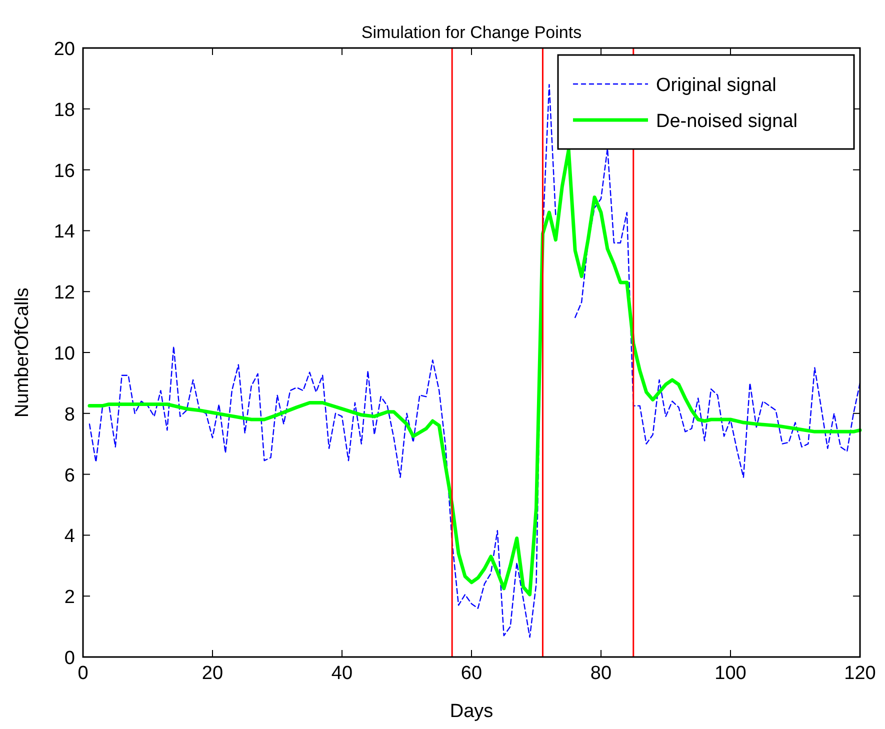 The width and height of the screenshot is (885, 729). I want to click on x-tick-label: 20, so click(213, 673).